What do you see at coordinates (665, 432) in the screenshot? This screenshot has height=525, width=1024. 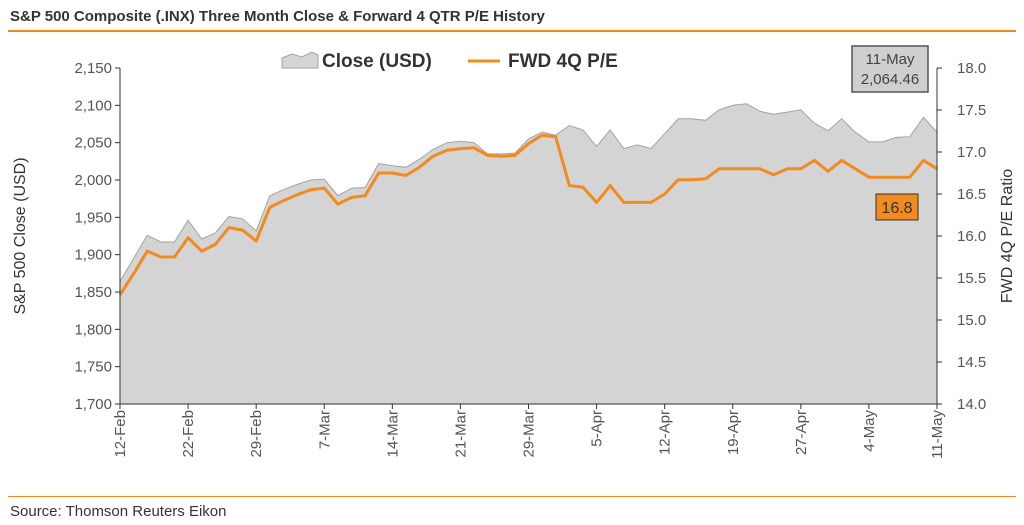 I see `x-tick-label: 12-Apr` at bounding box center [665, 432].